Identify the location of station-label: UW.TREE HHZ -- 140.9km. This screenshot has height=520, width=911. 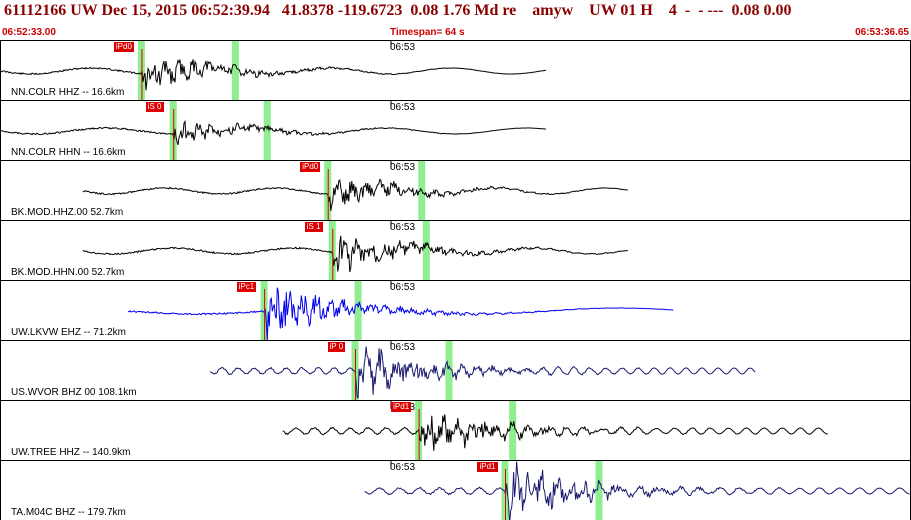
(71, 452).